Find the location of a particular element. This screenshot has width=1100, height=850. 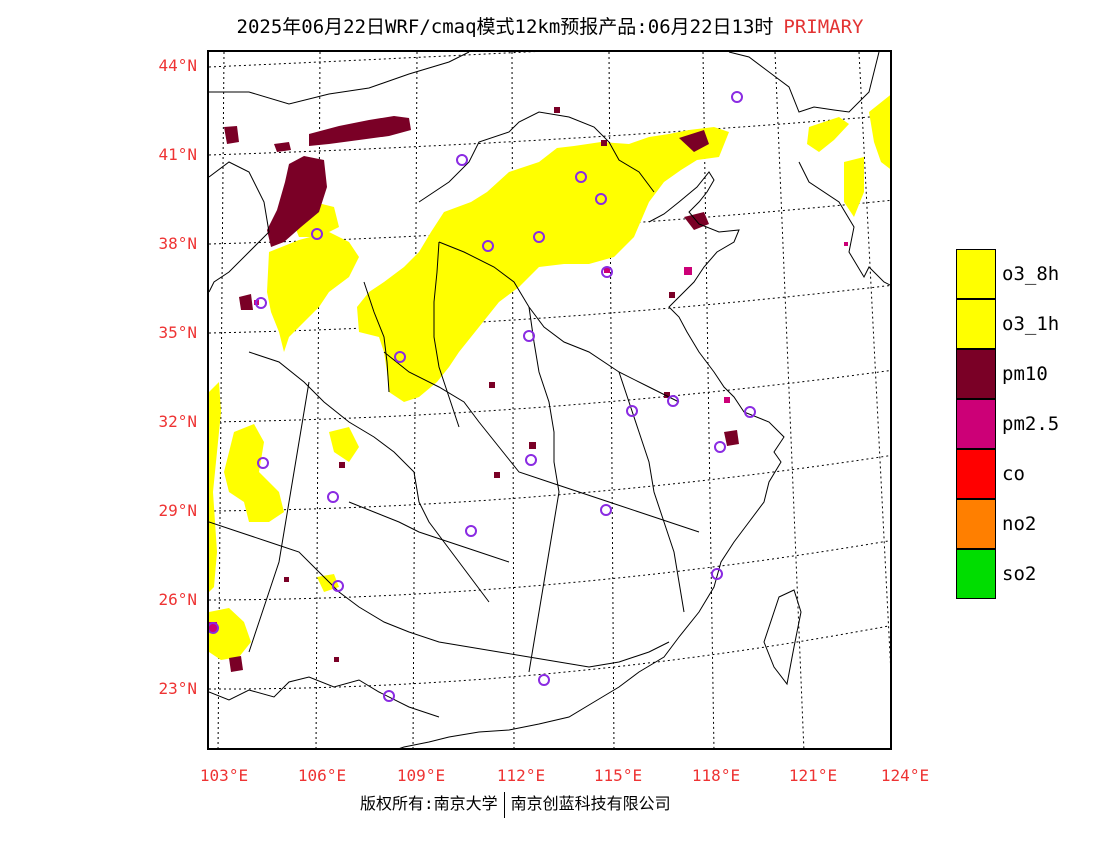

southwest-border is located at coordinates (324, 697).